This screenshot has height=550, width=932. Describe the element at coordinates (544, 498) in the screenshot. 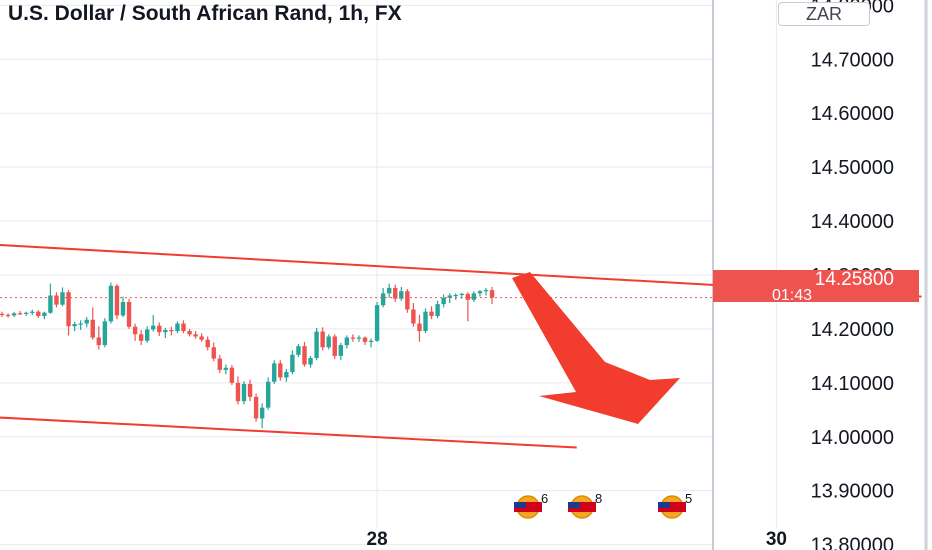

I see `event-count: 6` at that location.